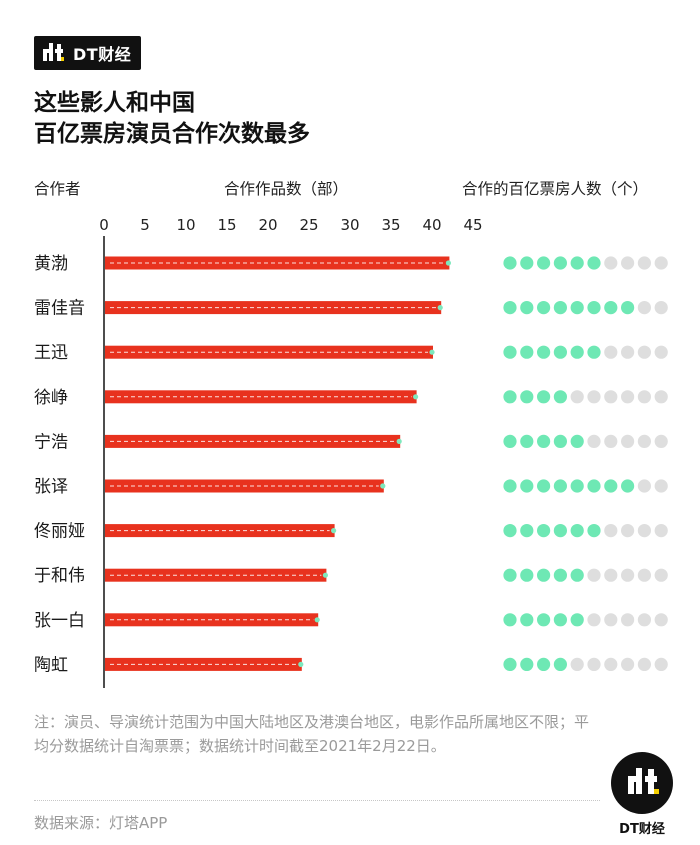 The height and width of the screenshot is (845, 700). I want to click on x-tick-label: 0, so click(104, 225).